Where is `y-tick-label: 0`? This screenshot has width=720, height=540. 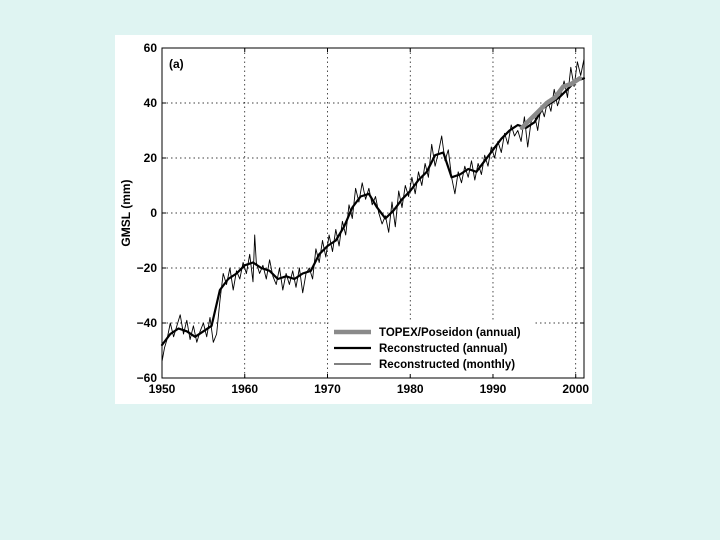
y-tick-label: 0 is located at coordinates (153, 213).